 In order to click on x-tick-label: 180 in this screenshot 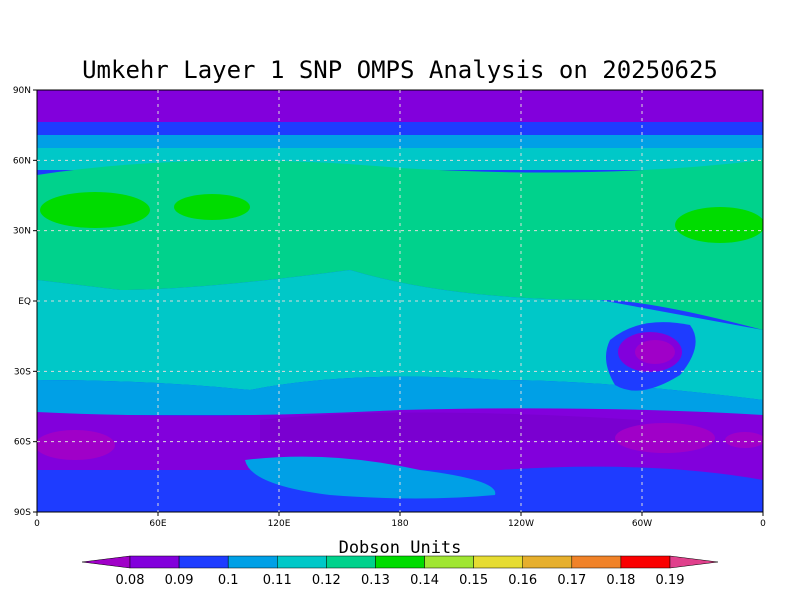, I will do `click(399, 524)`.